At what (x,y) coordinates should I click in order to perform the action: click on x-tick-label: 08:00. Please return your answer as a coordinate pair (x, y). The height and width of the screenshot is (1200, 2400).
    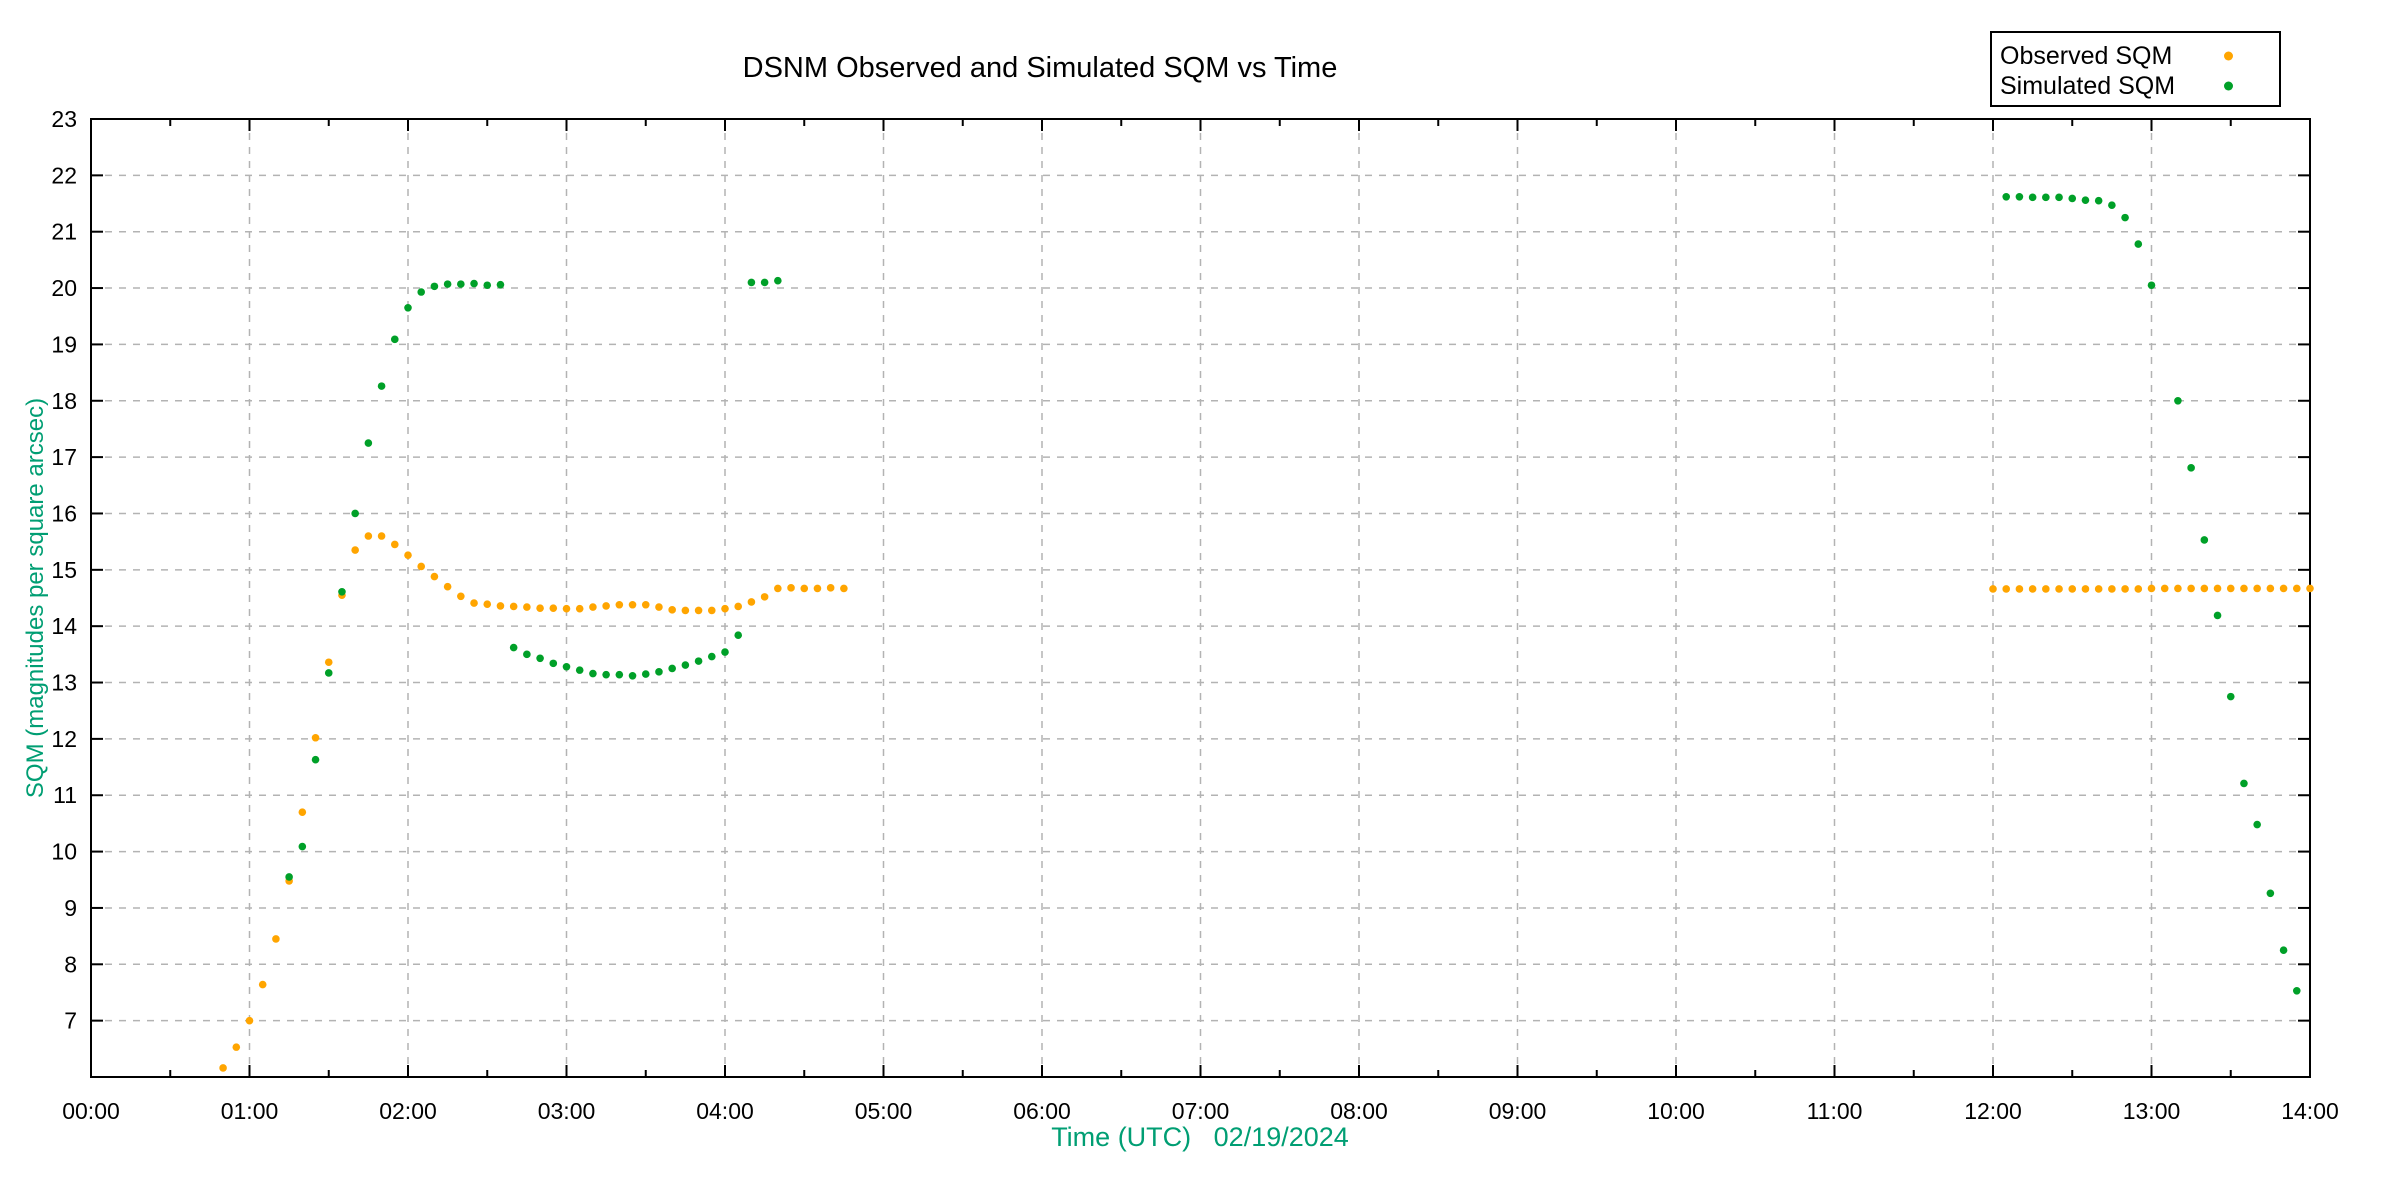
    Looking at the image, I should click on (1359, 1111).